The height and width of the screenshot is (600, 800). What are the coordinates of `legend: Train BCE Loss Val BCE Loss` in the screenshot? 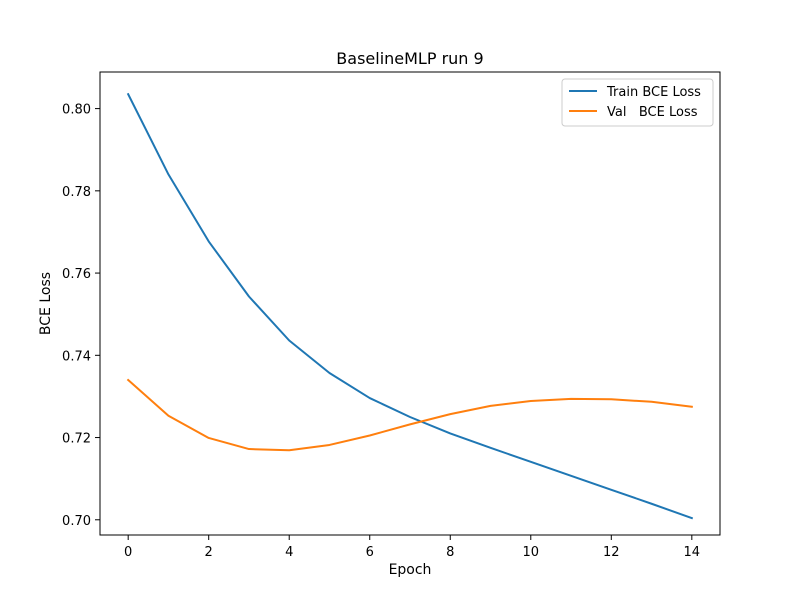 It's located at (637, 102).